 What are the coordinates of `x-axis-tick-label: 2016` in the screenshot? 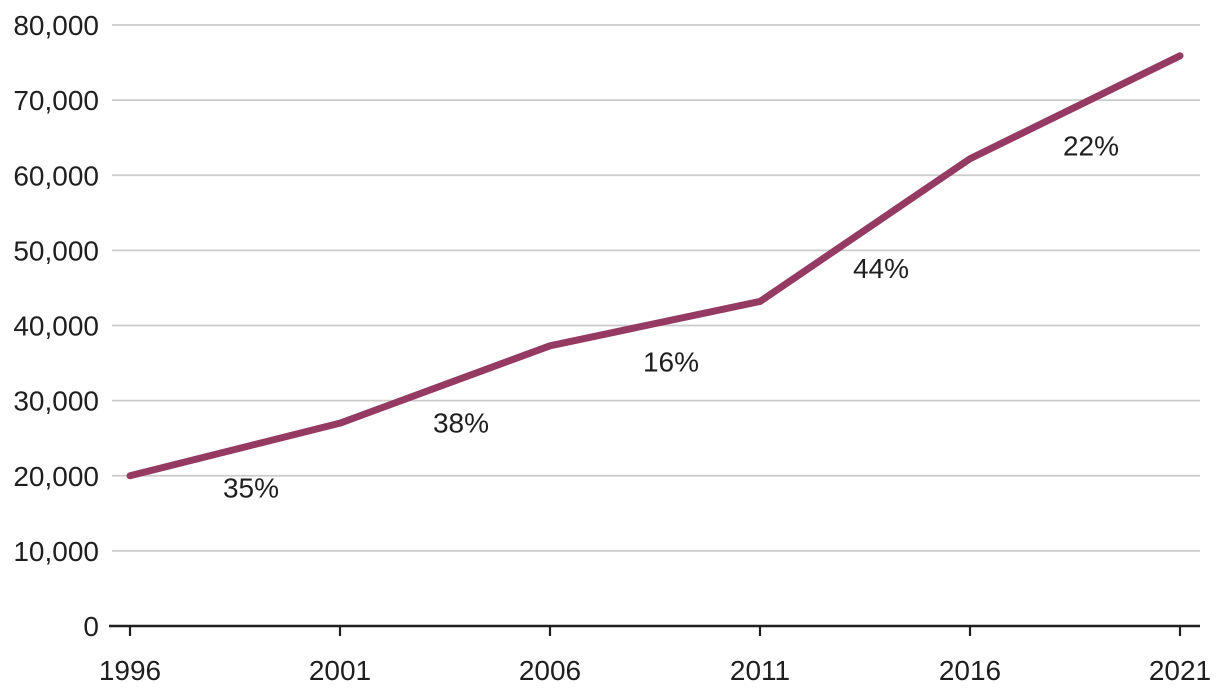 It's located at (970, 670).